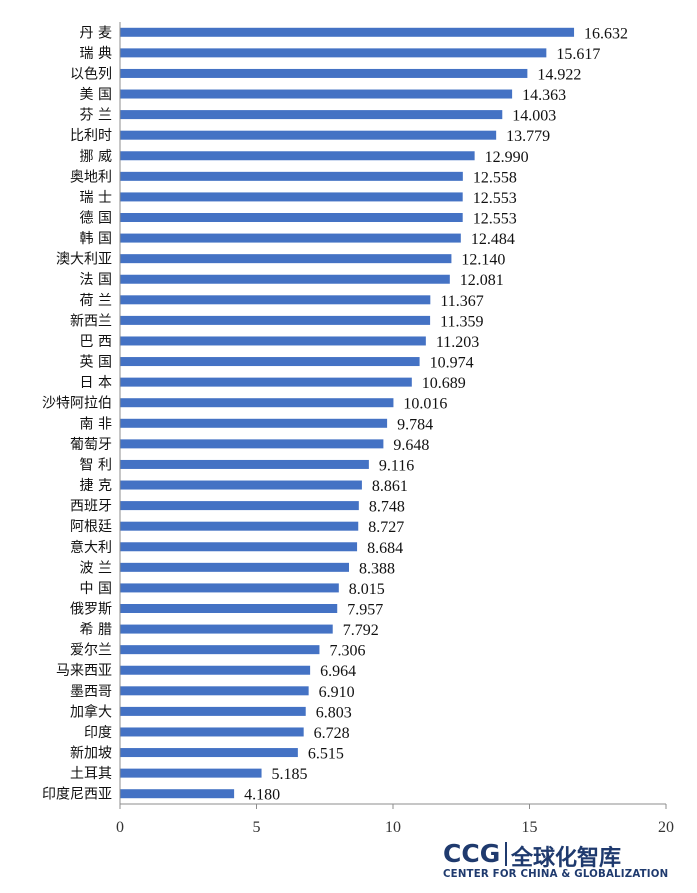  I want to click on category-label: 印度, so click(98, 733).